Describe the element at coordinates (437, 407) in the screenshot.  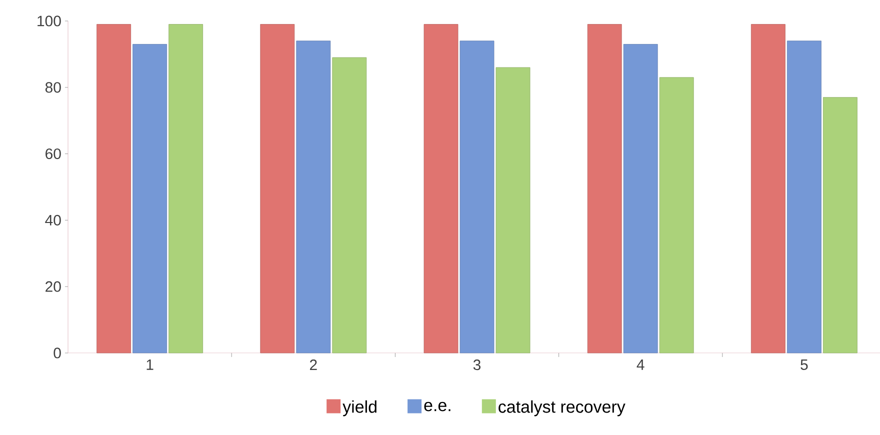
I see `legend-label: e.e.` at that location.